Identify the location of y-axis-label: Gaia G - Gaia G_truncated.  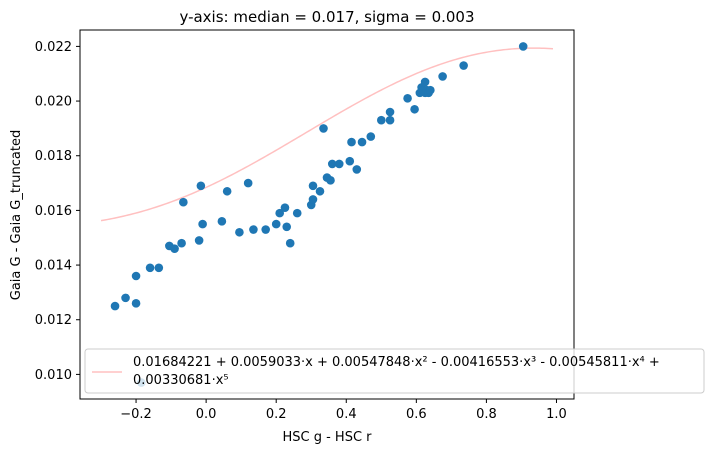
(16, 215).